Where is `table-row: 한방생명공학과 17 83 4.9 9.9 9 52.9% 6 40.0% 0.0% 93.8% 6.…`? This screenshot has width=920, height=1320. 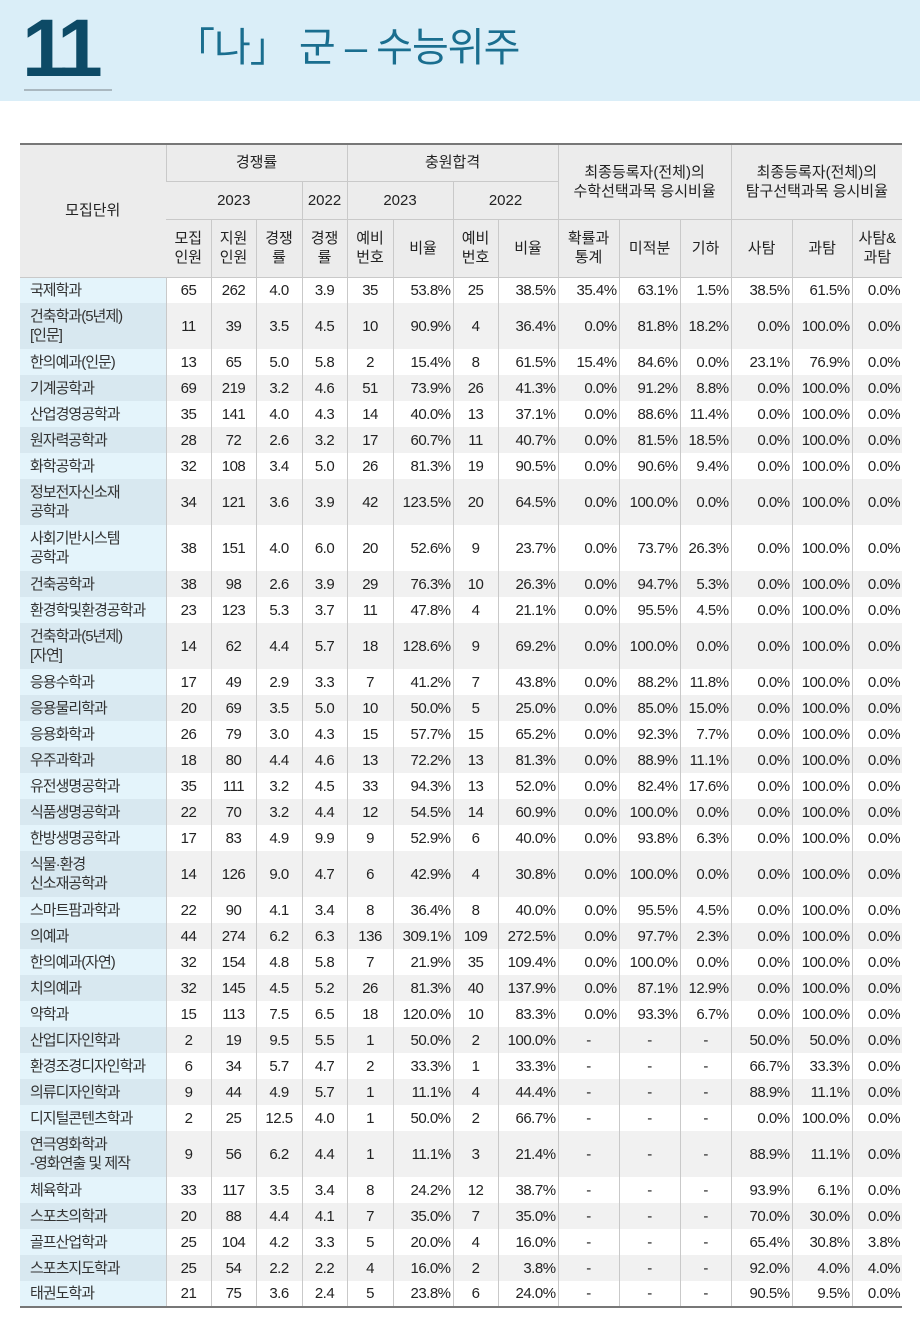 table-row: 한방생명공학과 17 83 4.9 9.9 9 52.9% 6 40.0% 0.0% 93.8% 6.… is located at coordinates (461, 838).